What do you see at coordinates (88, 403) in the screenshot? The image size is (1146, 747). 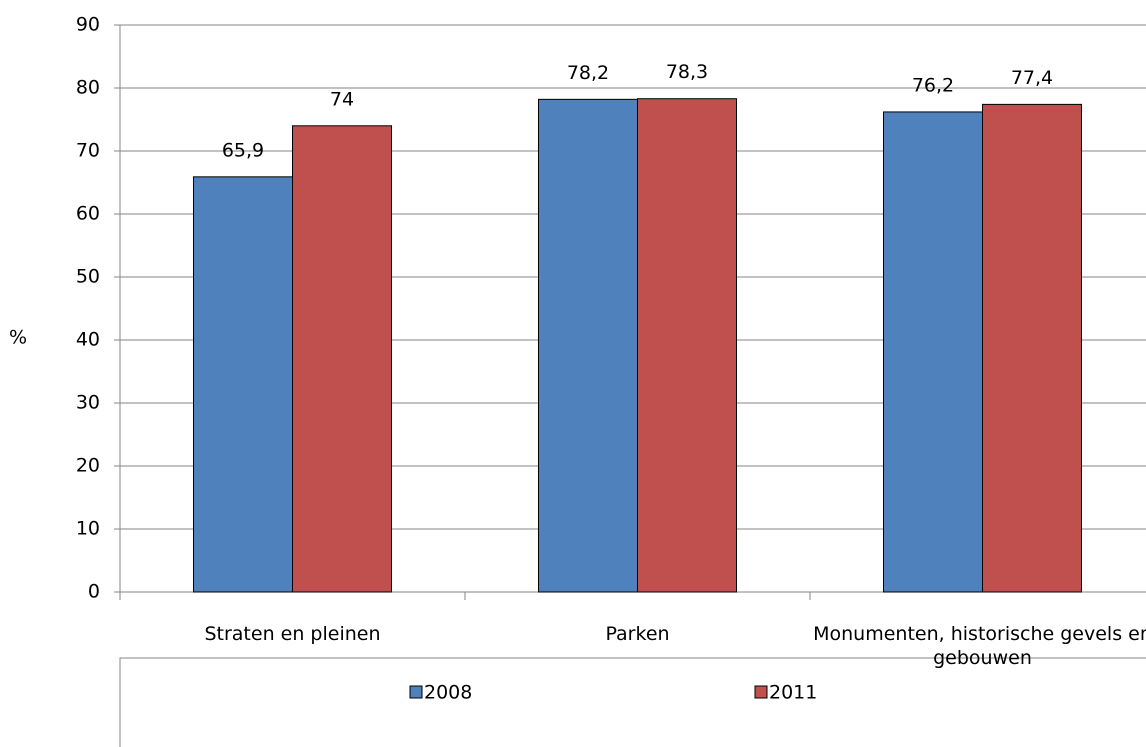 I see `y-tick-label: 30` at bounding box center [88, 403].